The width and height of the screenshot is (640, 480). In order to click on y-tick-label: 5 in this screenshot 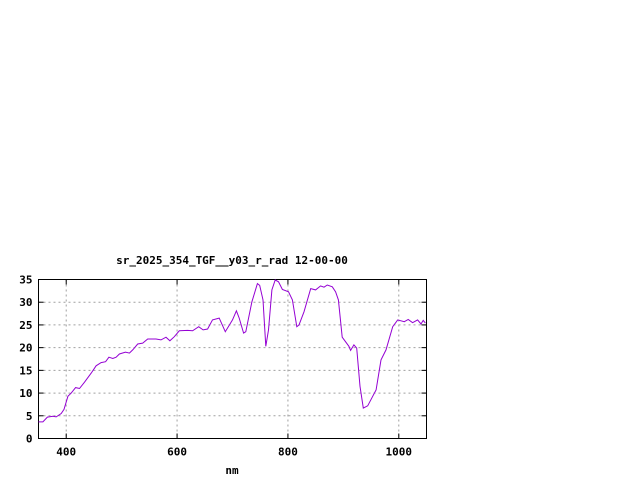, I will do `click(29, 416)`.